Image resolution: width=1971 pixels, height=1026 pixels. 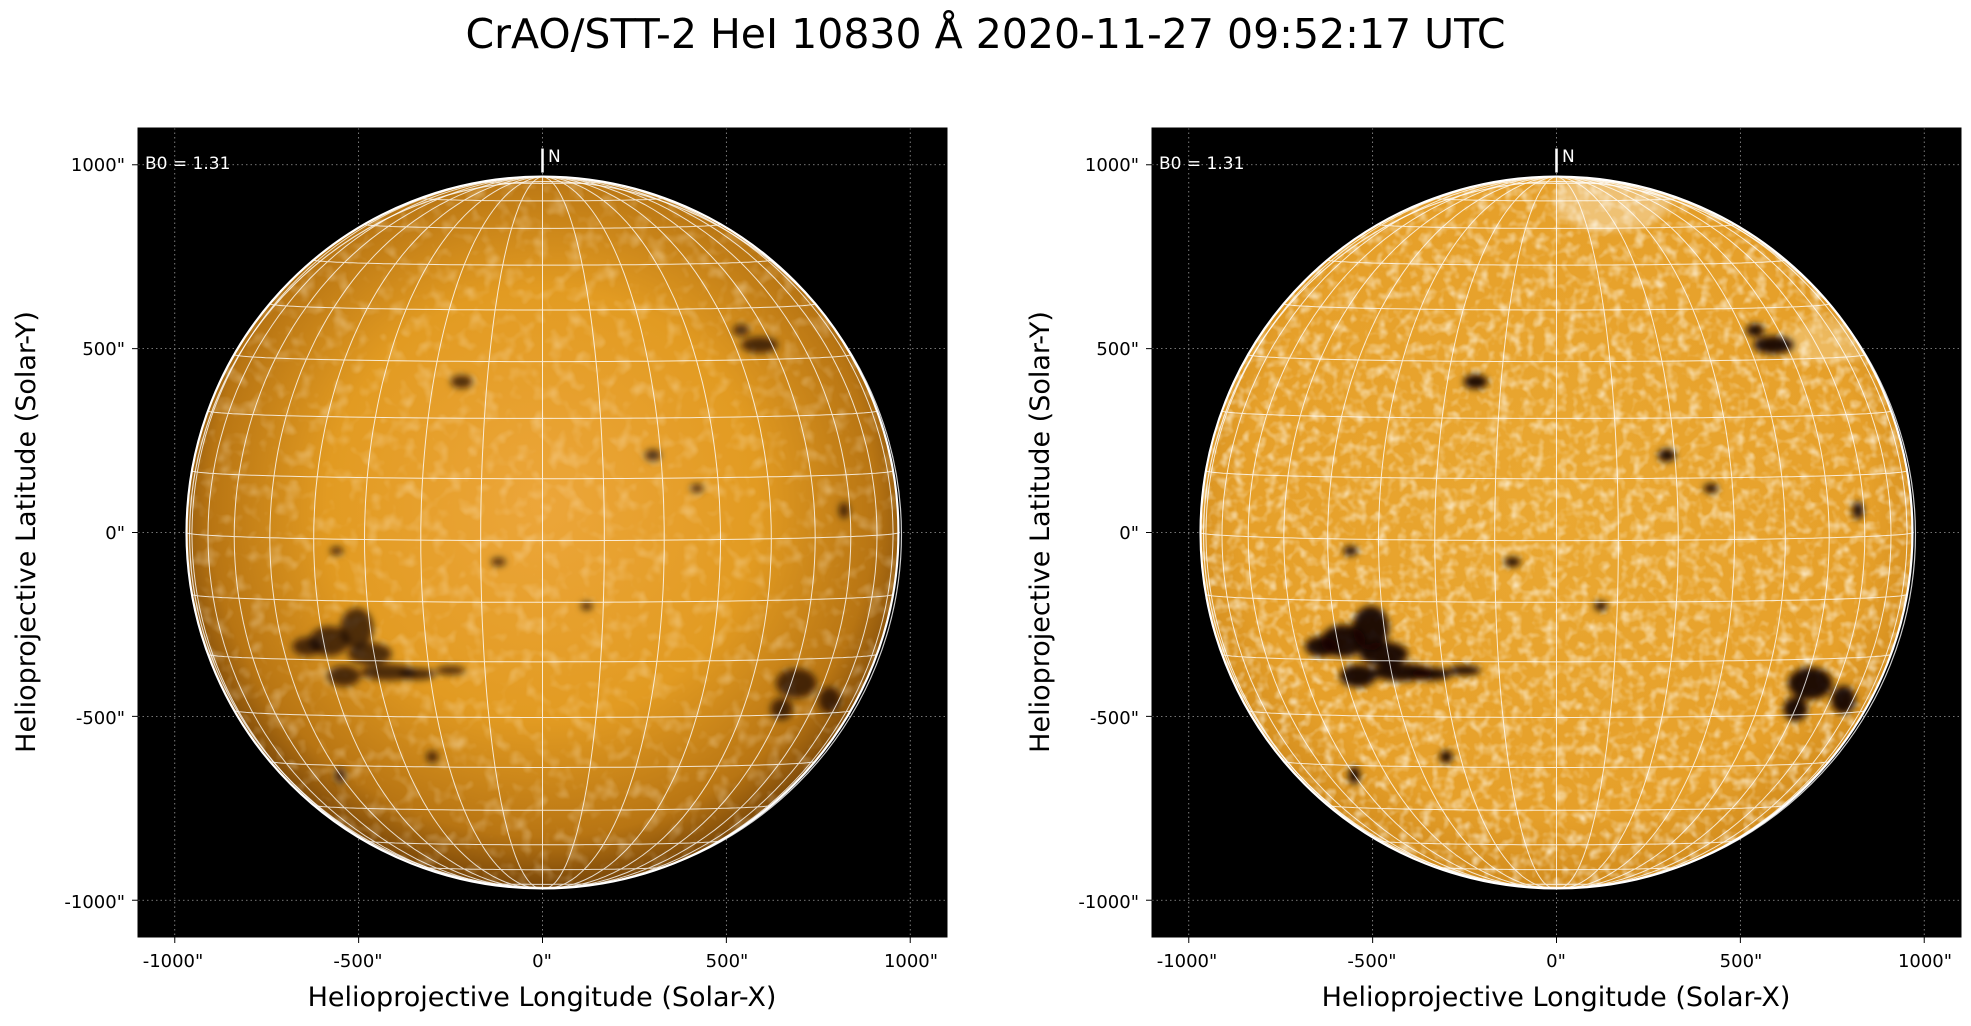 What do you see at coordinates (911, 961) in the screenshot?
I see `left-x-tick-label: 1000"` at bounding box center [911, 961].